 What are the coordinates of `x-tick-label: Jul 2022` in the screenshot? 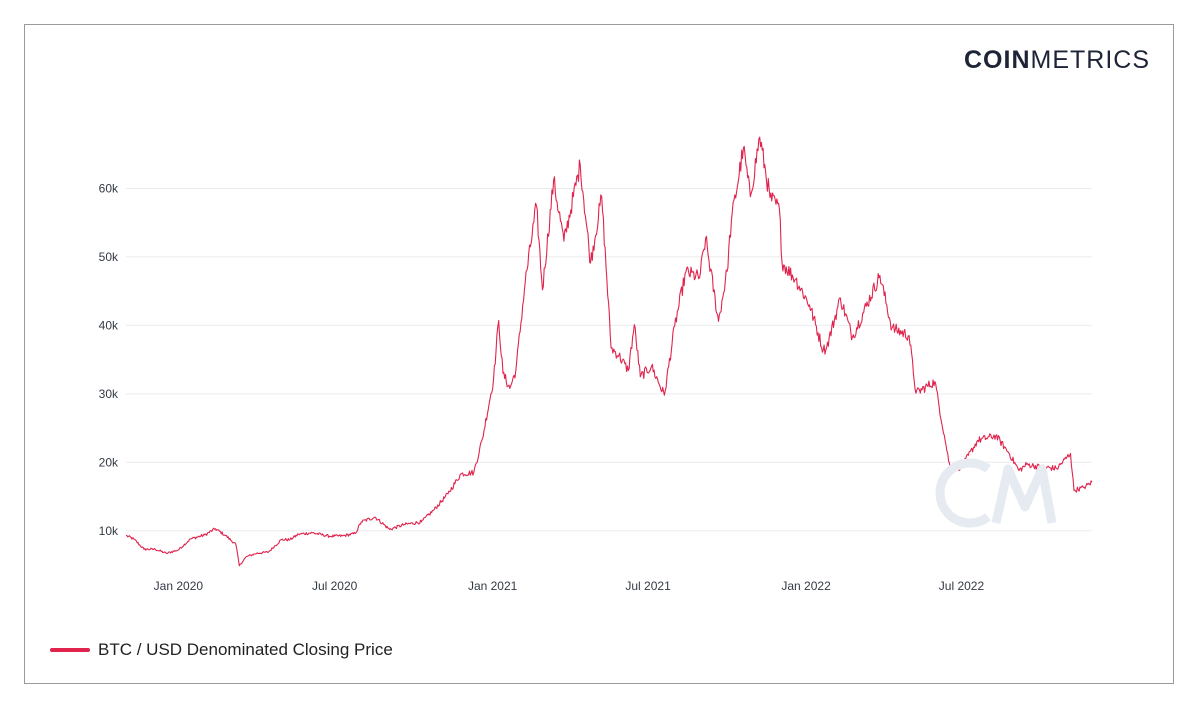 It's located at (962, 586).